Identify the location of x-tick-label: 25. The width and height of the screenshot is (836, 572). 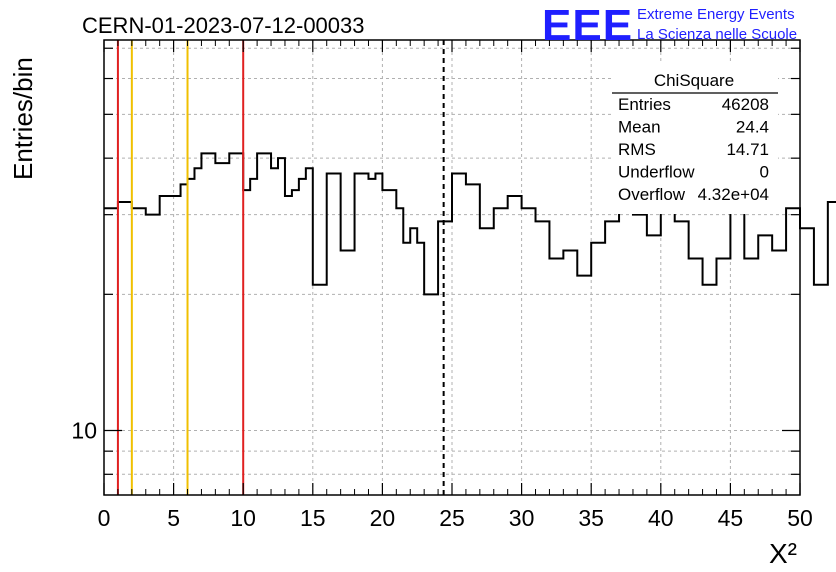
(452, 518).